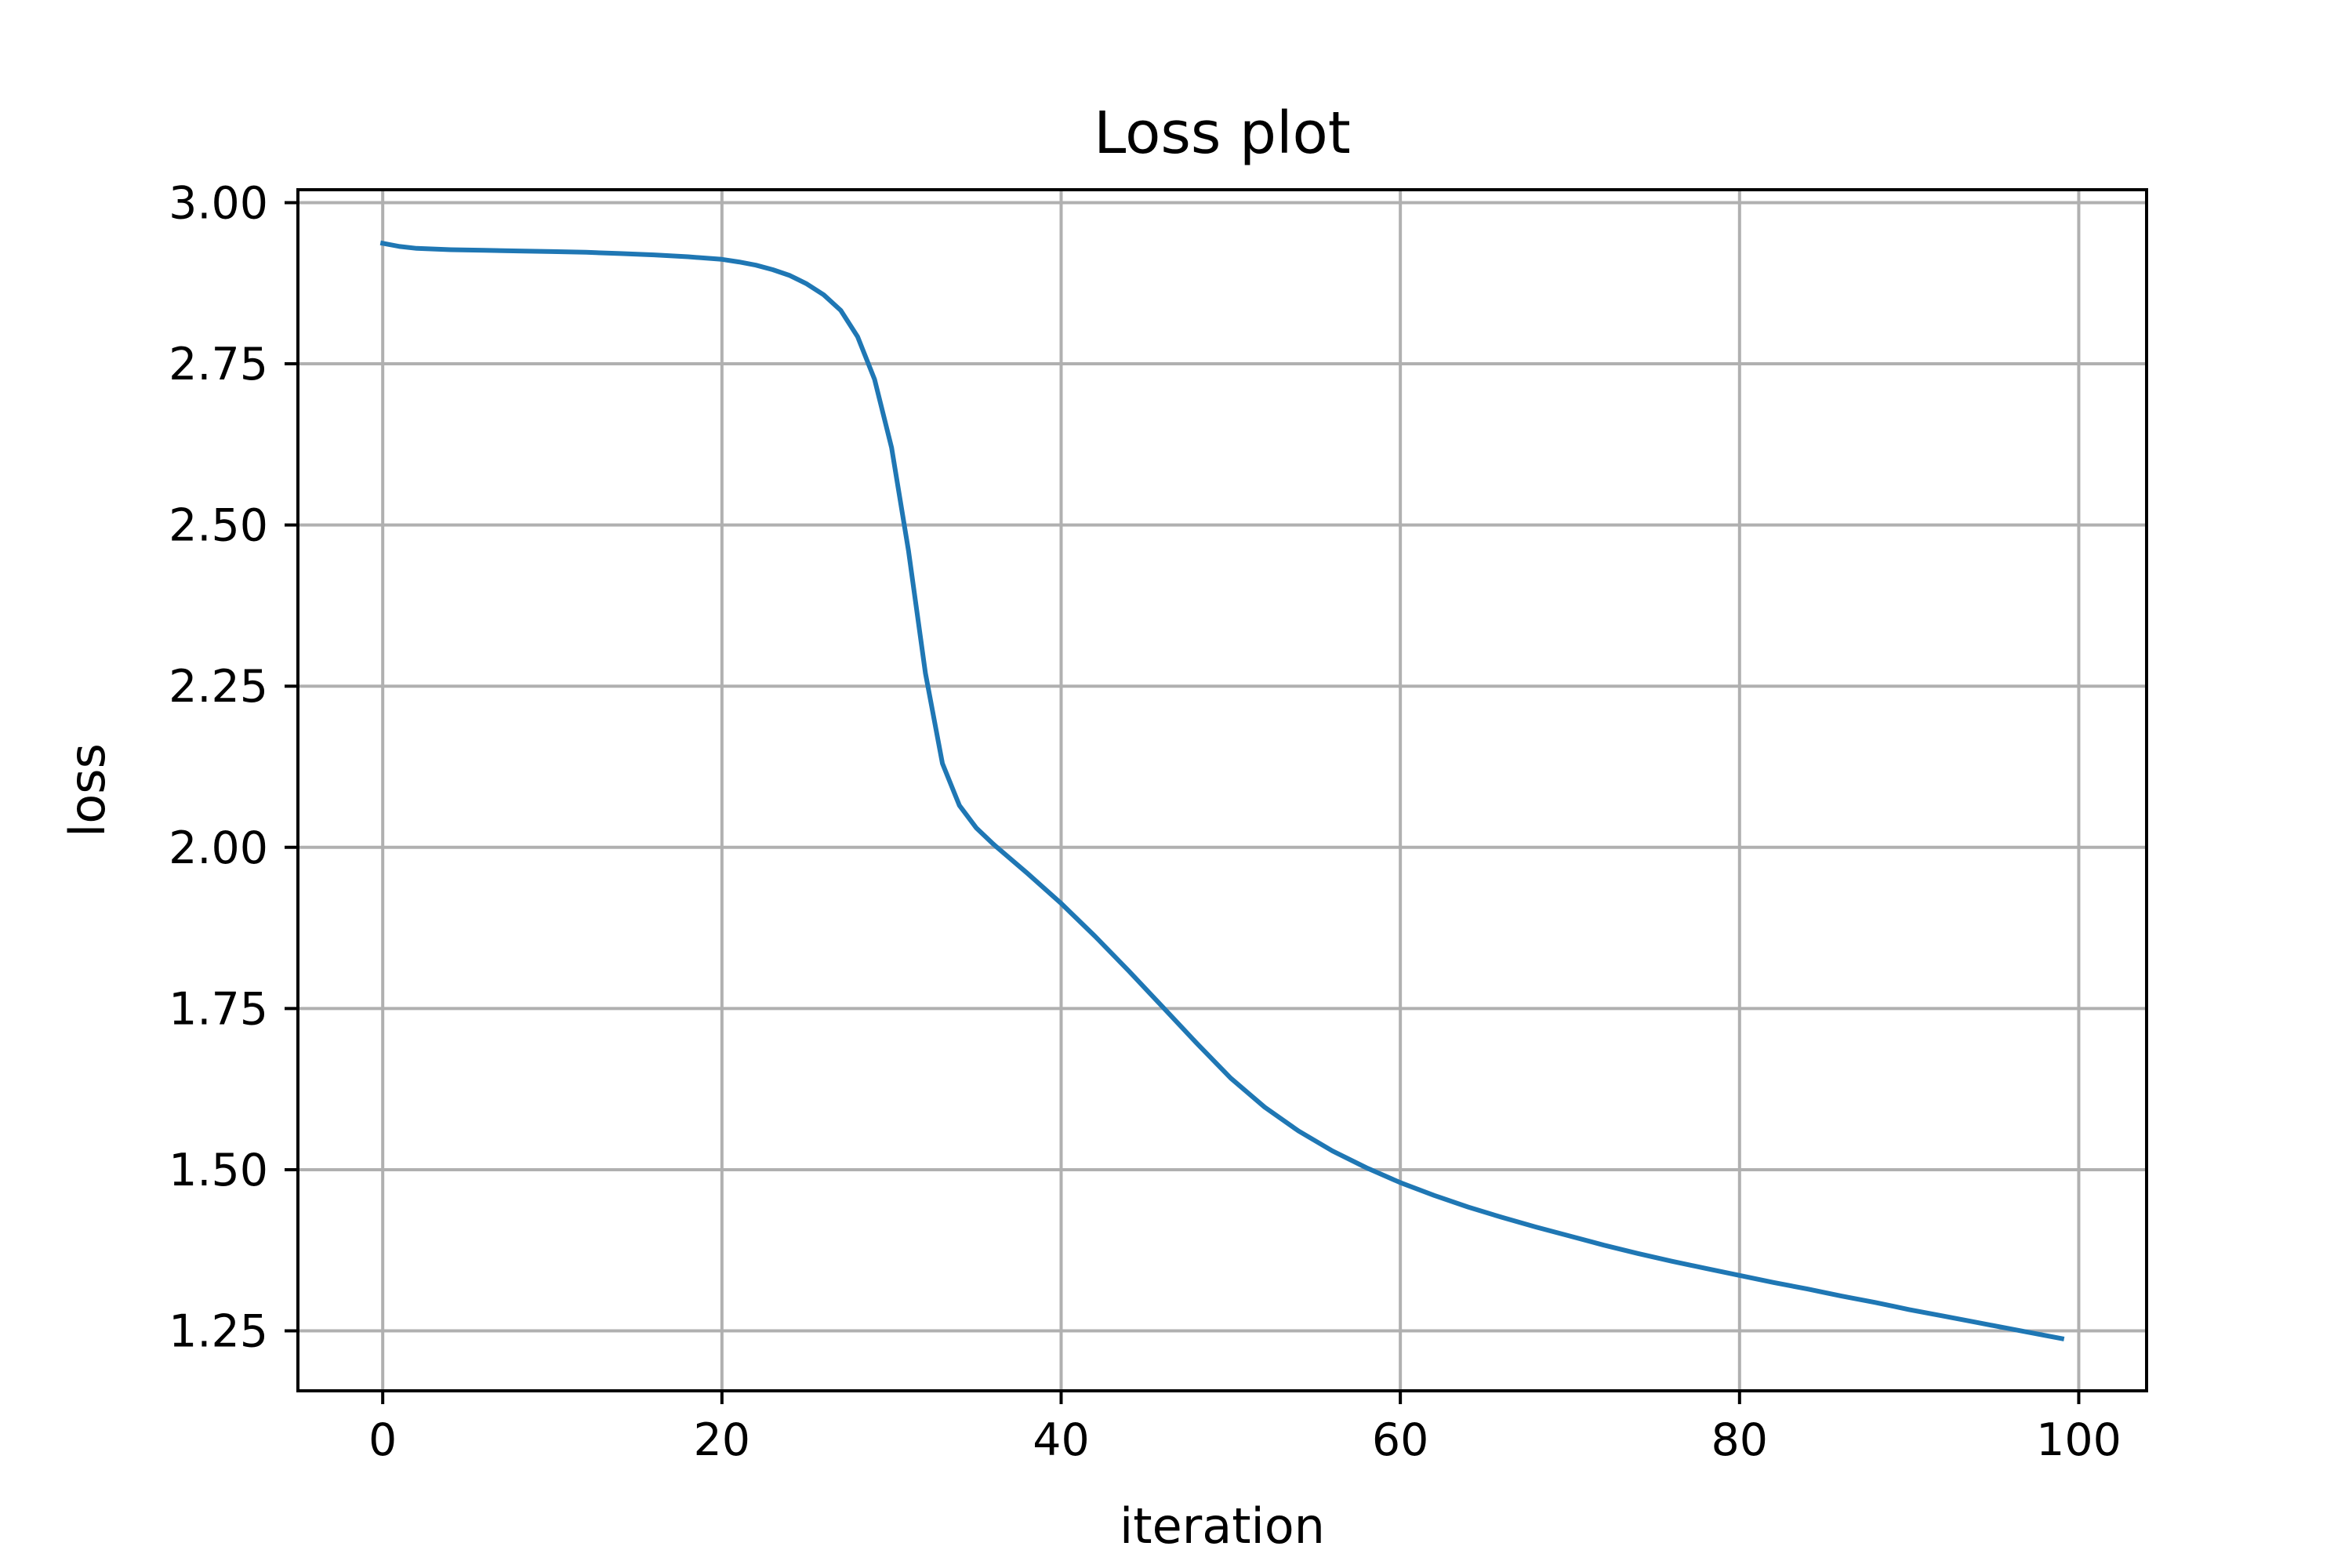  What do you see at coordinates (219, 364) in the screenshot?
I see `y-tick-label: 2.75` at bounding box center [219, 364].